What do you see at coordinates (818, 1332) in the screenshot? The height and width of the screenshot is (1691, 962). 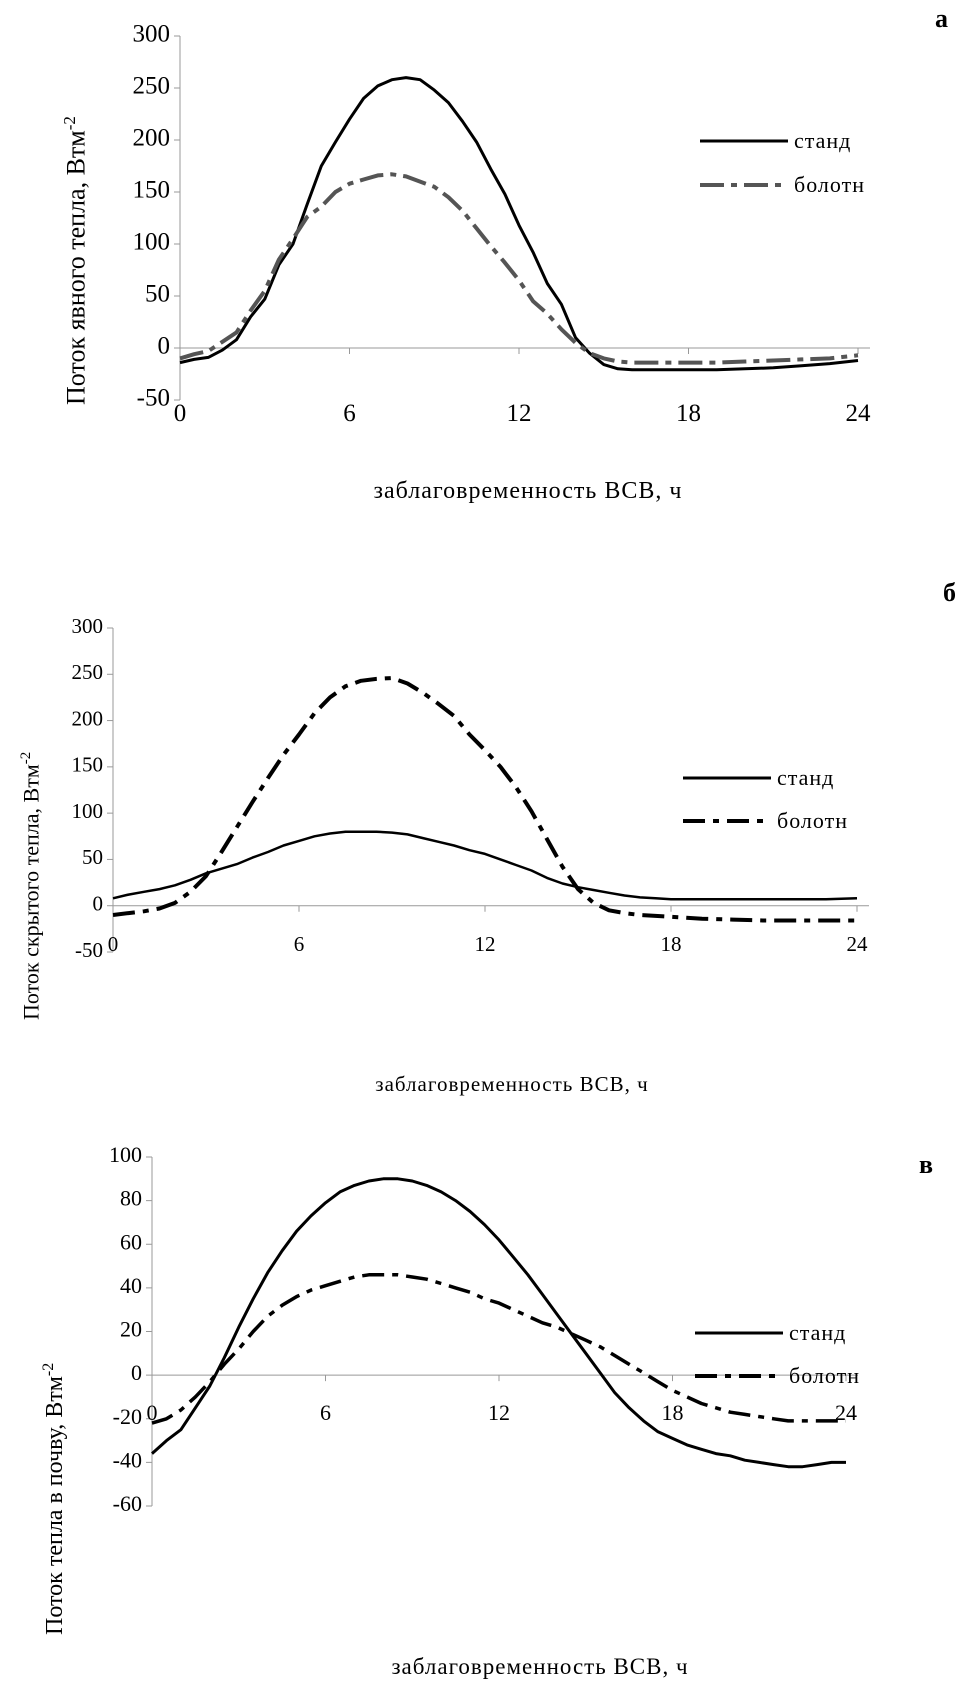 I see `legend-label-c-1: станд` at bounding box center [818, 1332].